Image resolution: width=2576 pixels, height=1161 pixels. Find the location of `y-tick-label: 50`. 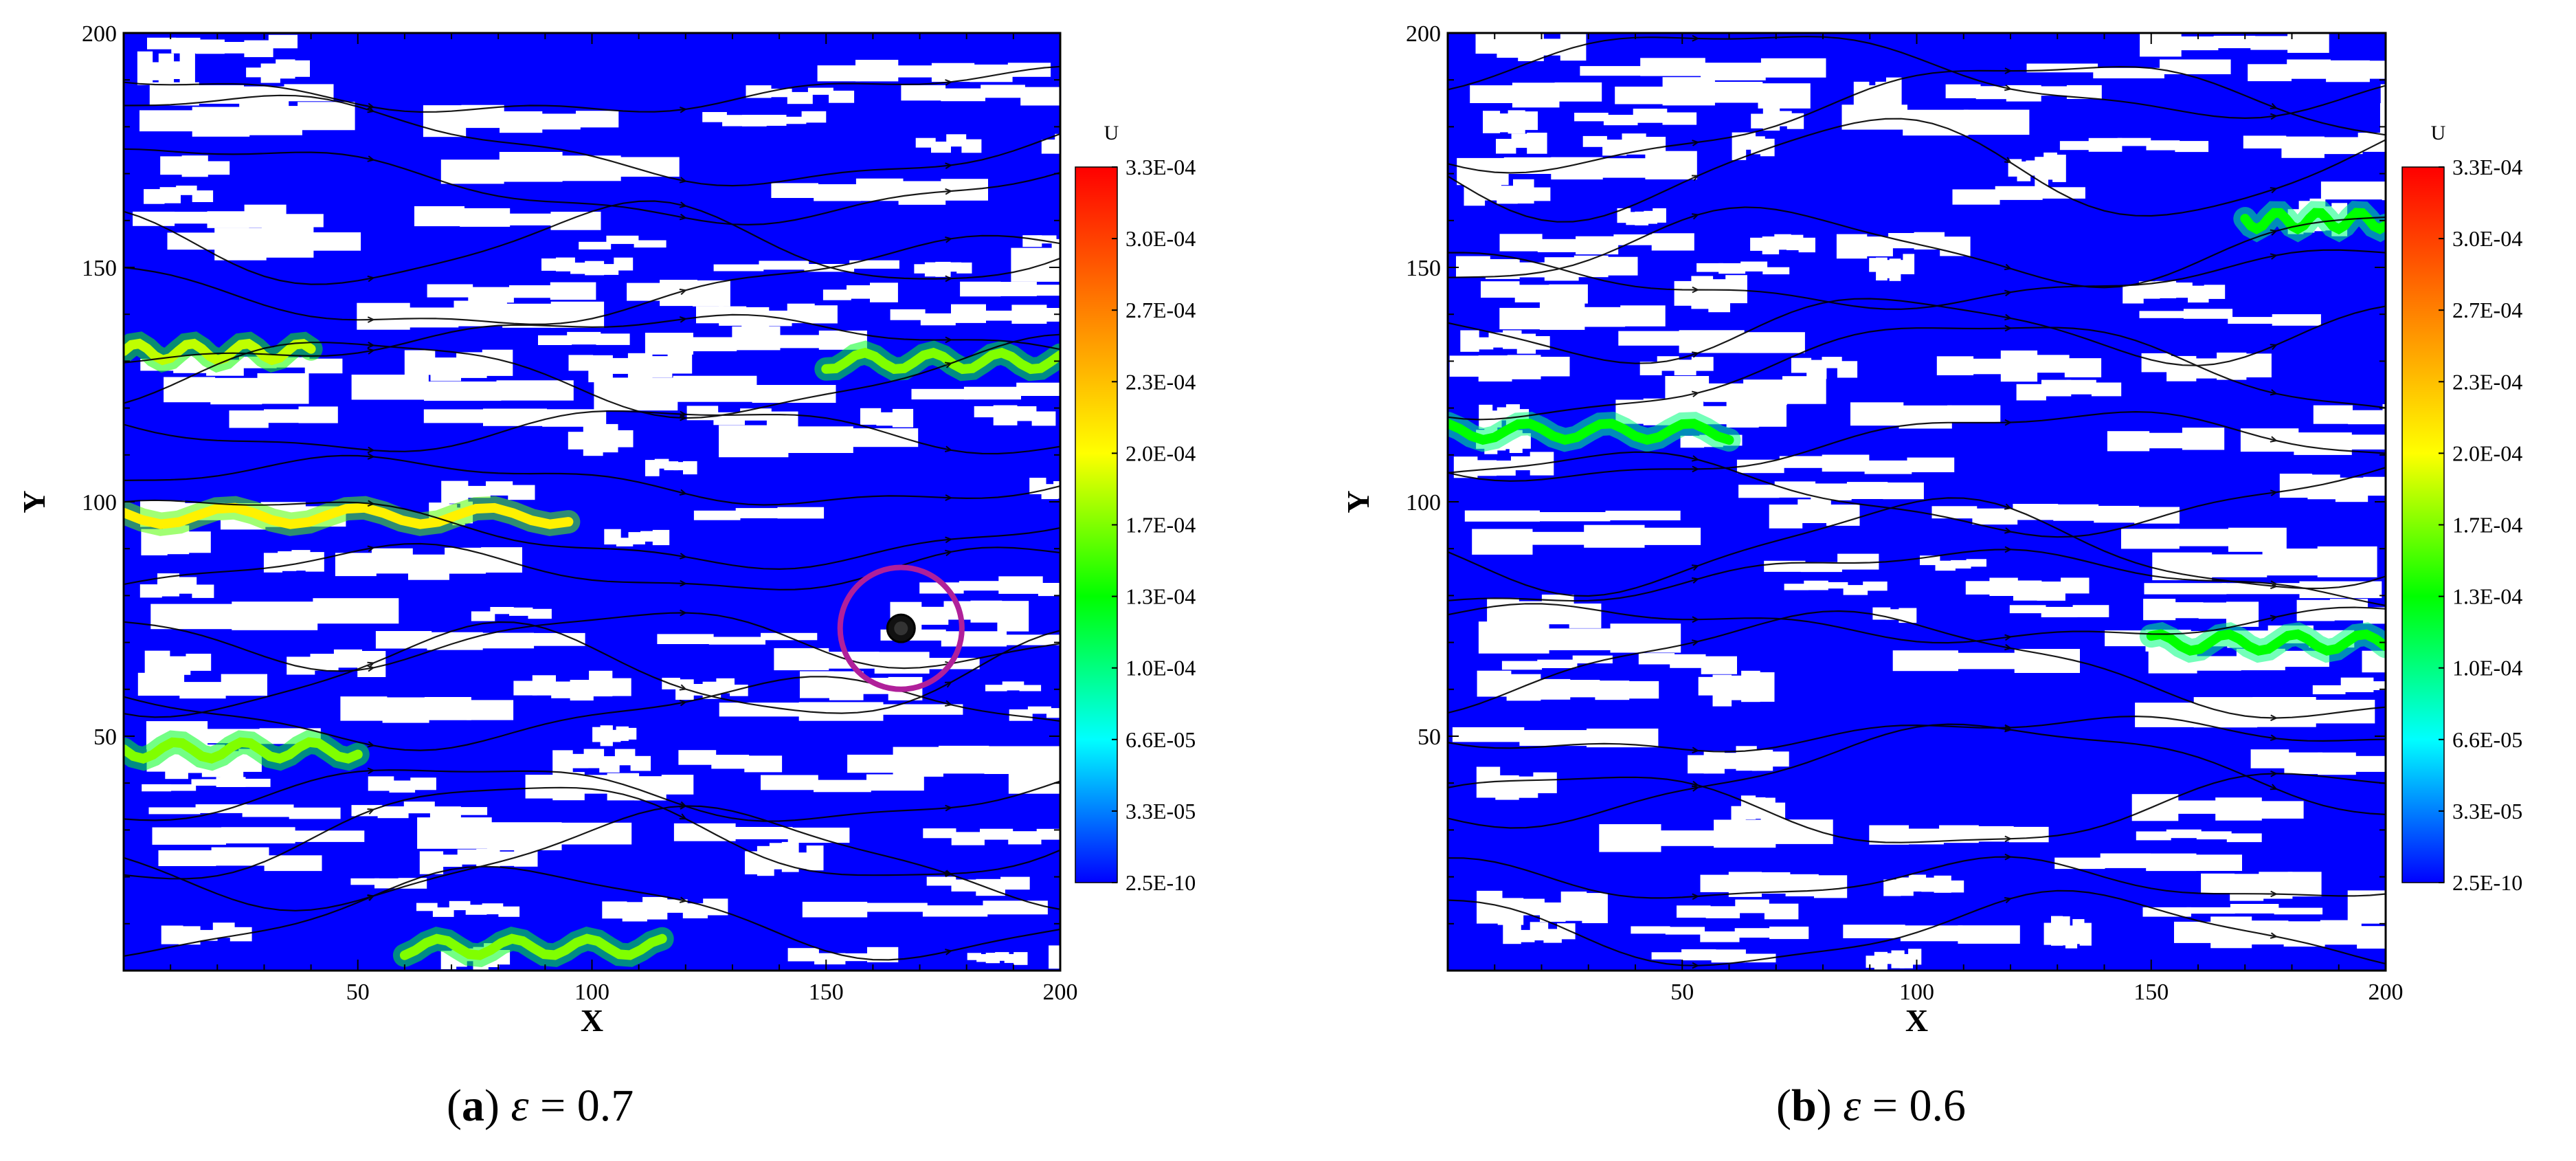

y-tick-label: 50 is located at coordinates (105, 738).